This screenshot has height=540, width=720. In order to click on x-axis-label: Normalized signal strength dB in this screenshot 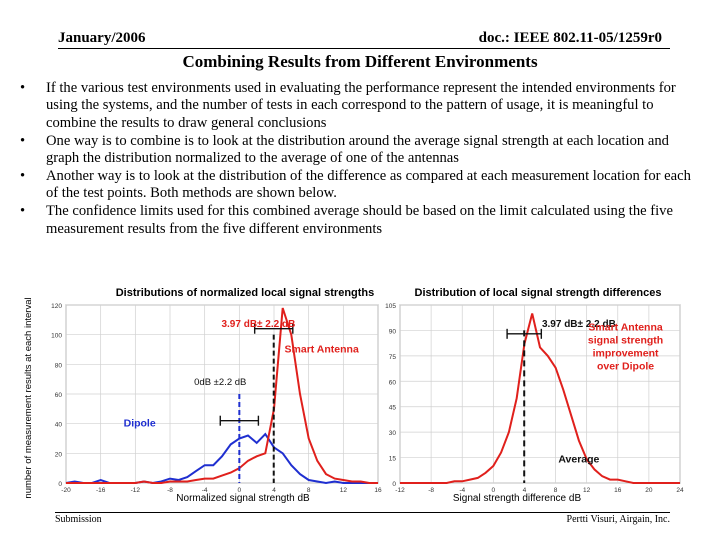, I will do `click(243, 498)`.